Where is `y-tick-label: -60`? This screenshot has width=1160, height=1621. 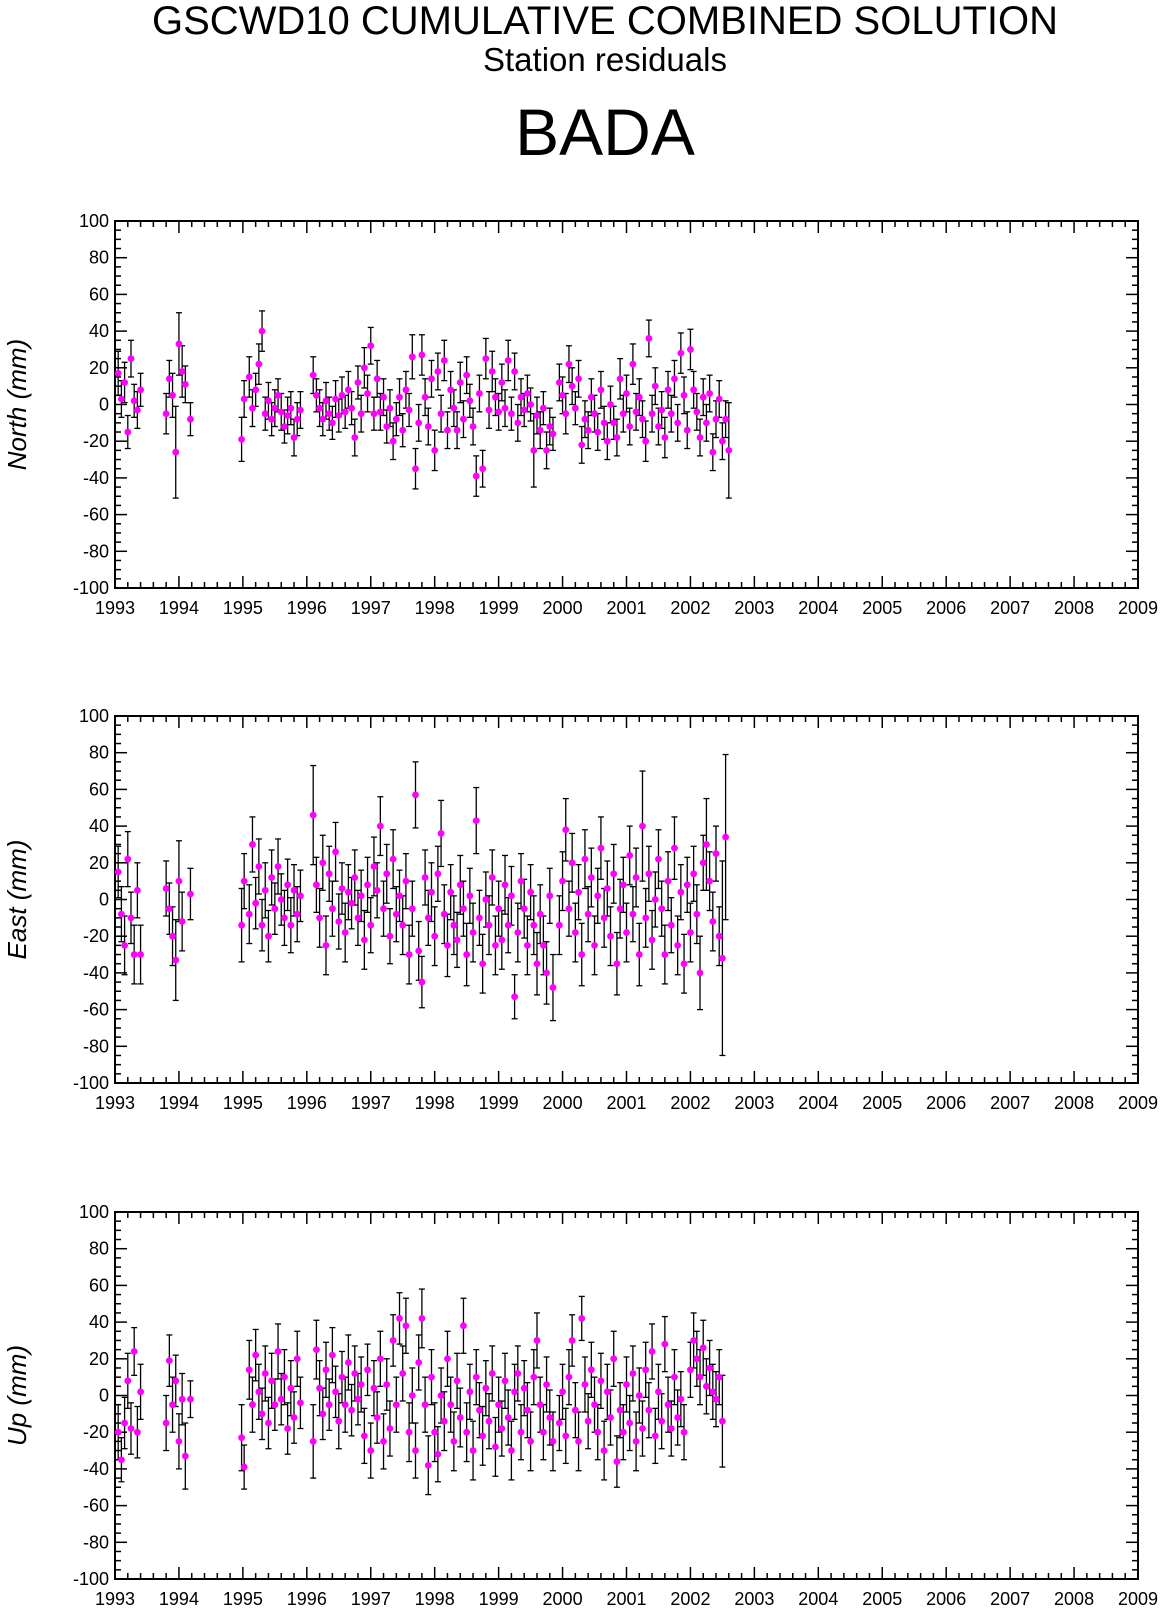 y-tick-label: -60 is located at coordinates (96, 515).